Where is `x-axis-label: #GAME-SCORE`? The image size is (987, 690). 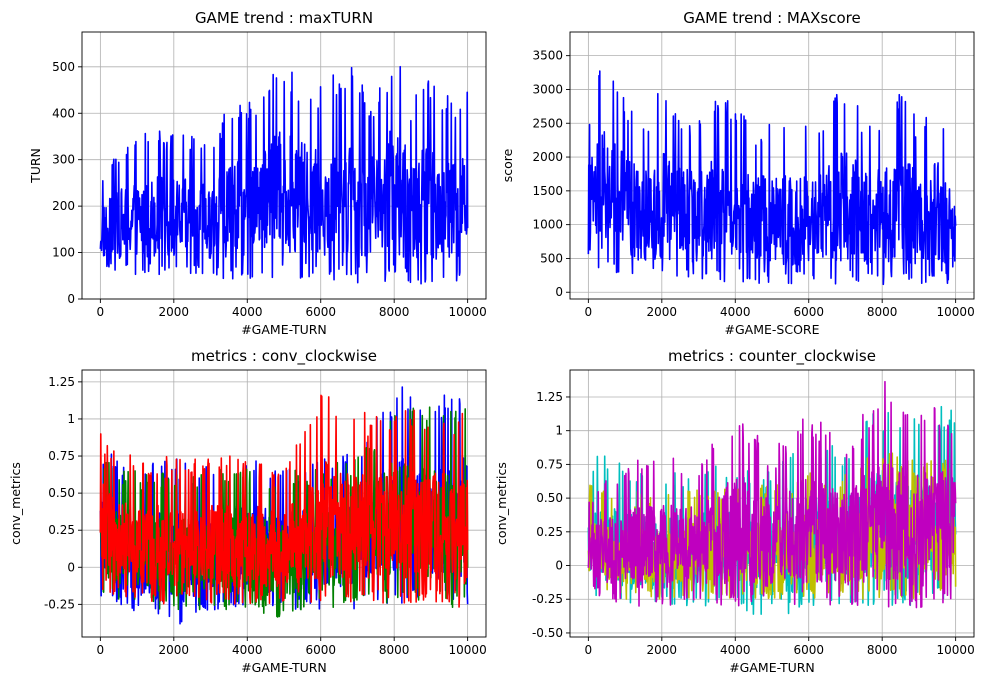
x-axis-label: #GAME-SCORE is located at coordinates (772, 329).